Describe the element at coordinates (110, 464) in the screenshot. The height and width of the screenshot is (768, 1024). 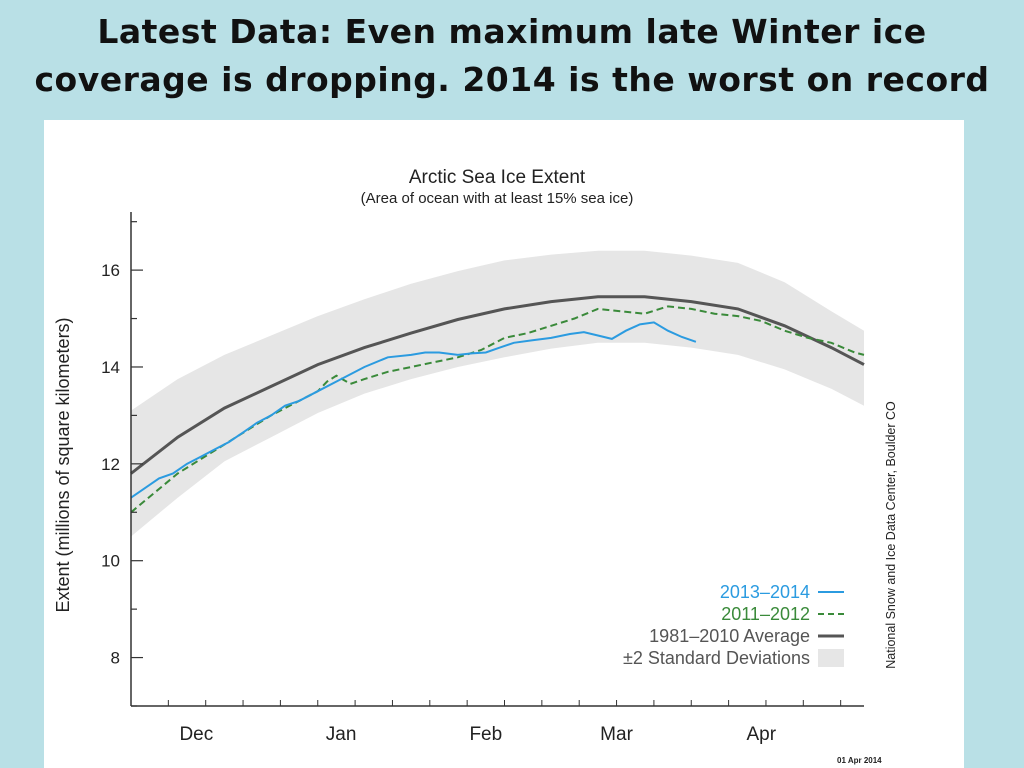
I see `y-tick-label: 12` at that location.